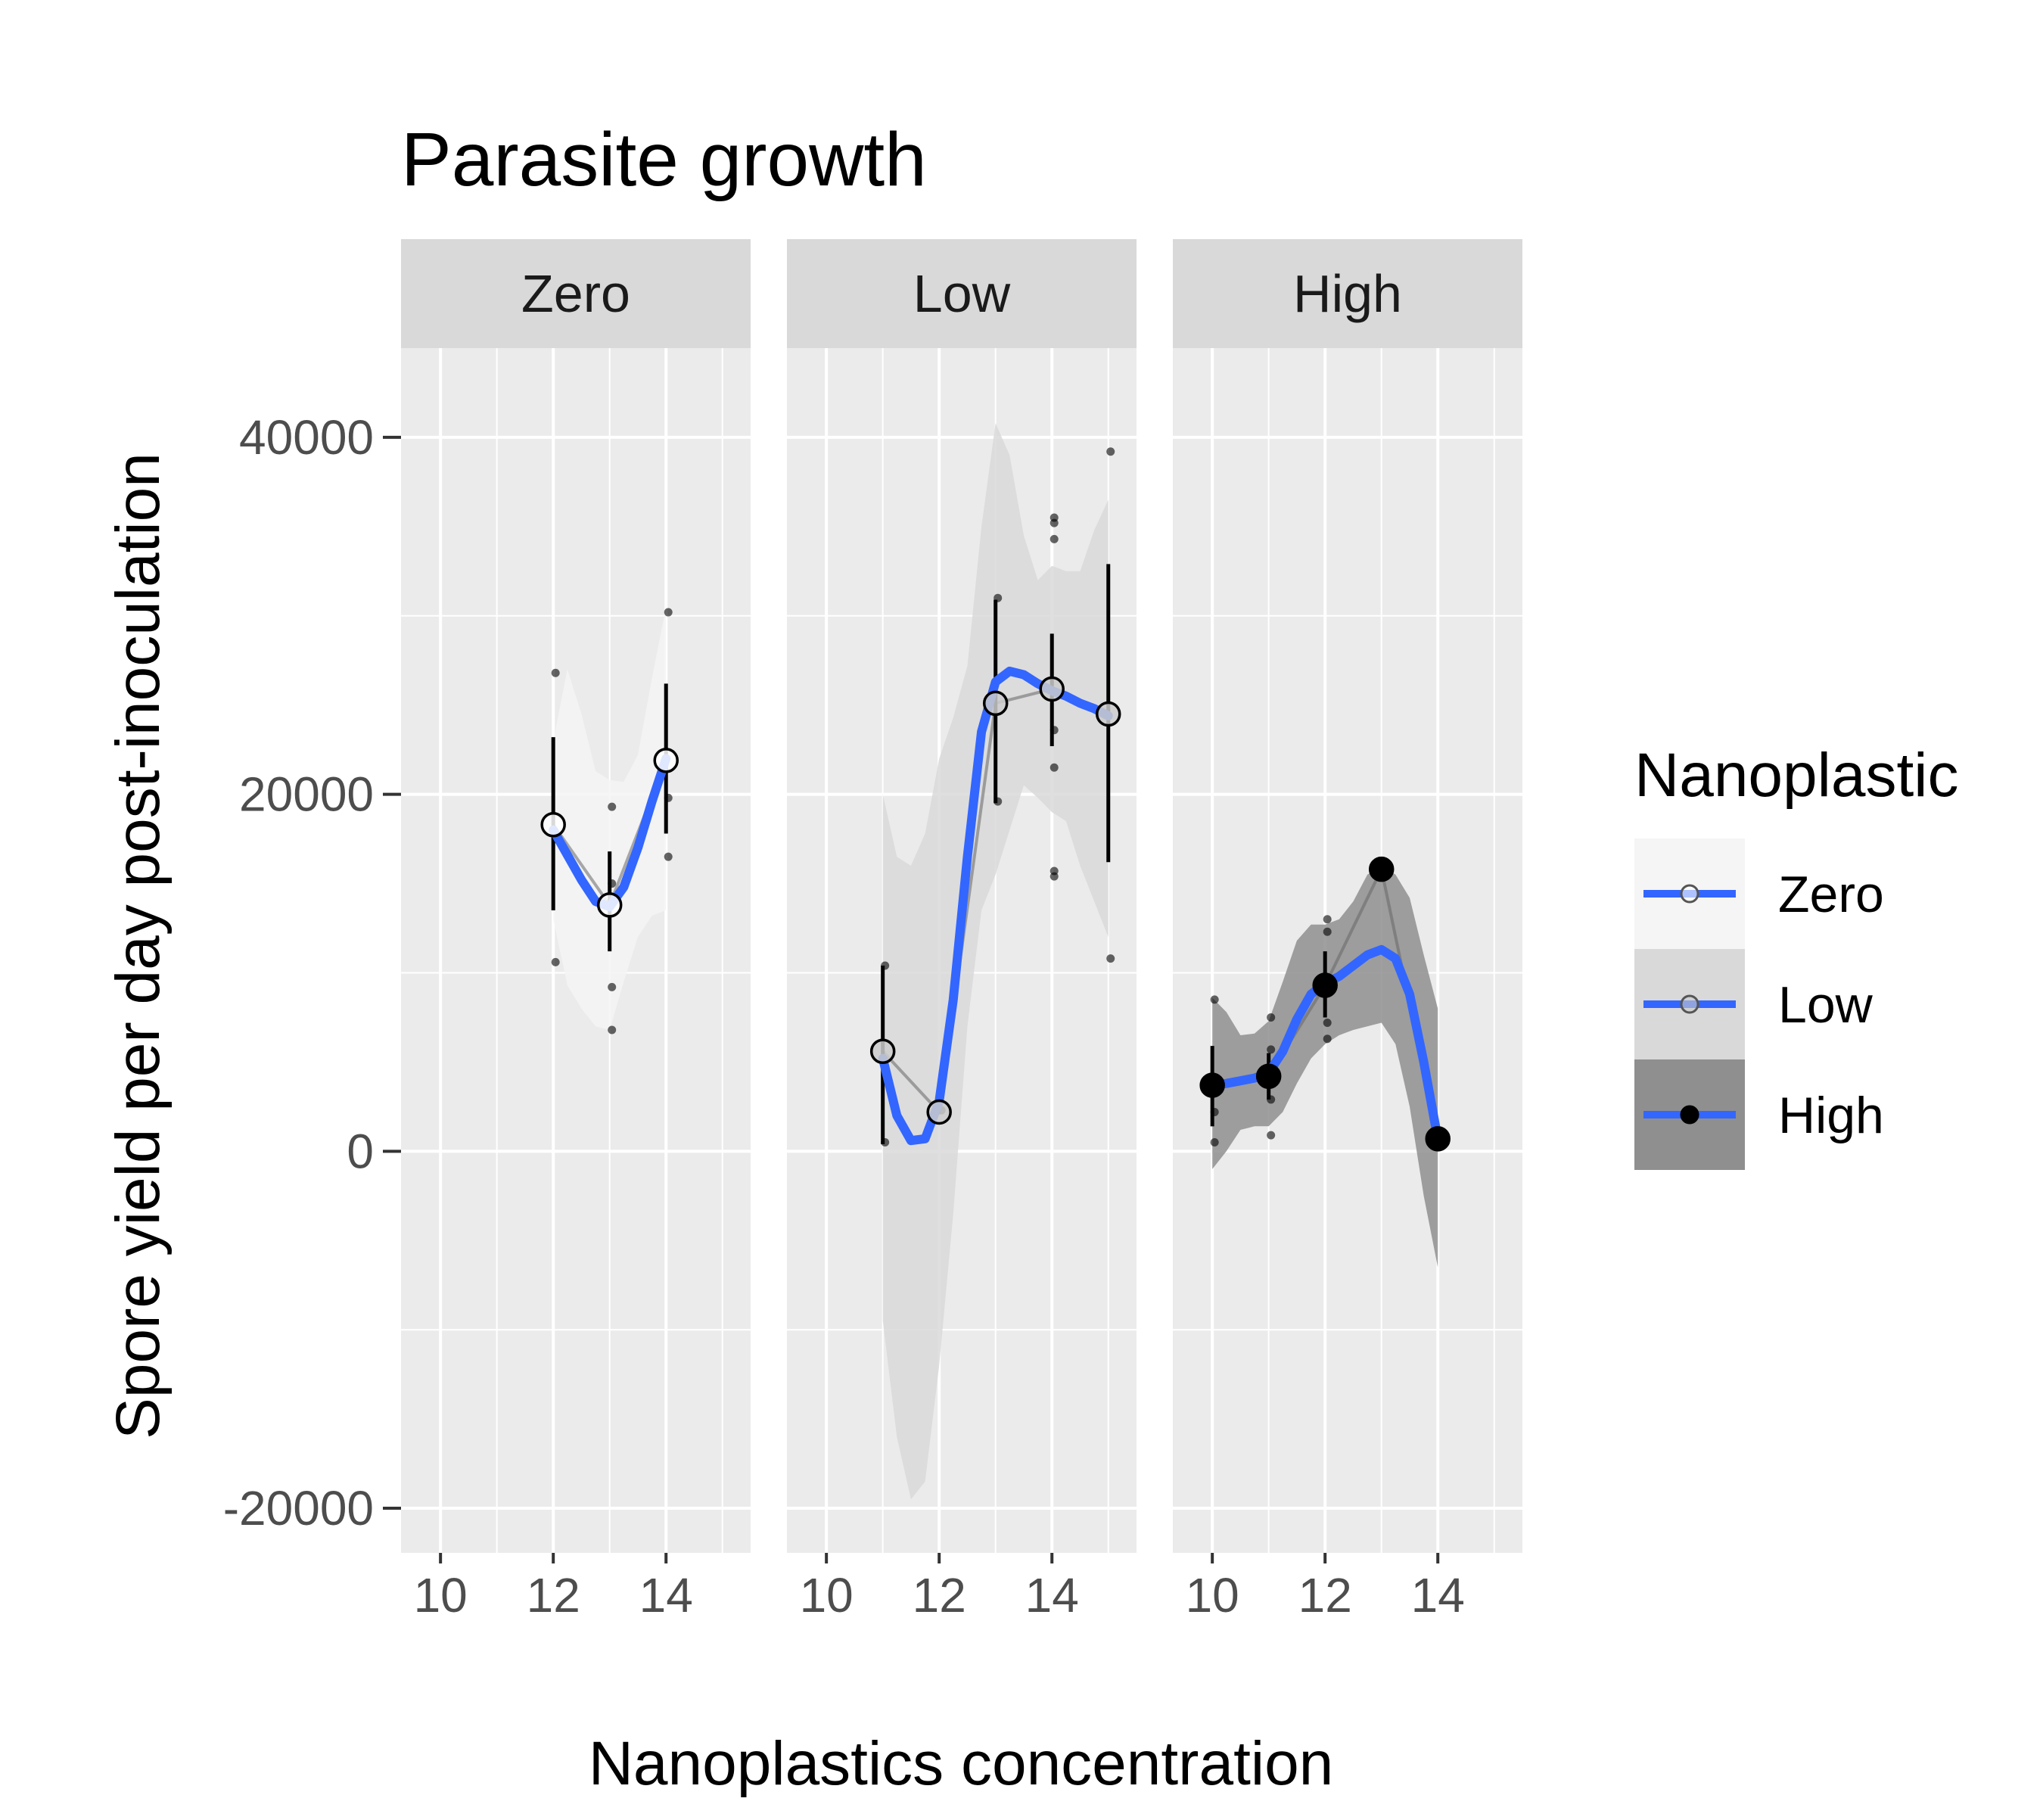 The width and height of the screenshot is (2043, 1820). What do you see at coordinates (1831, 1115) in the screenshot?
I see `legend-label: High` at bounding box center [1831, 1115].